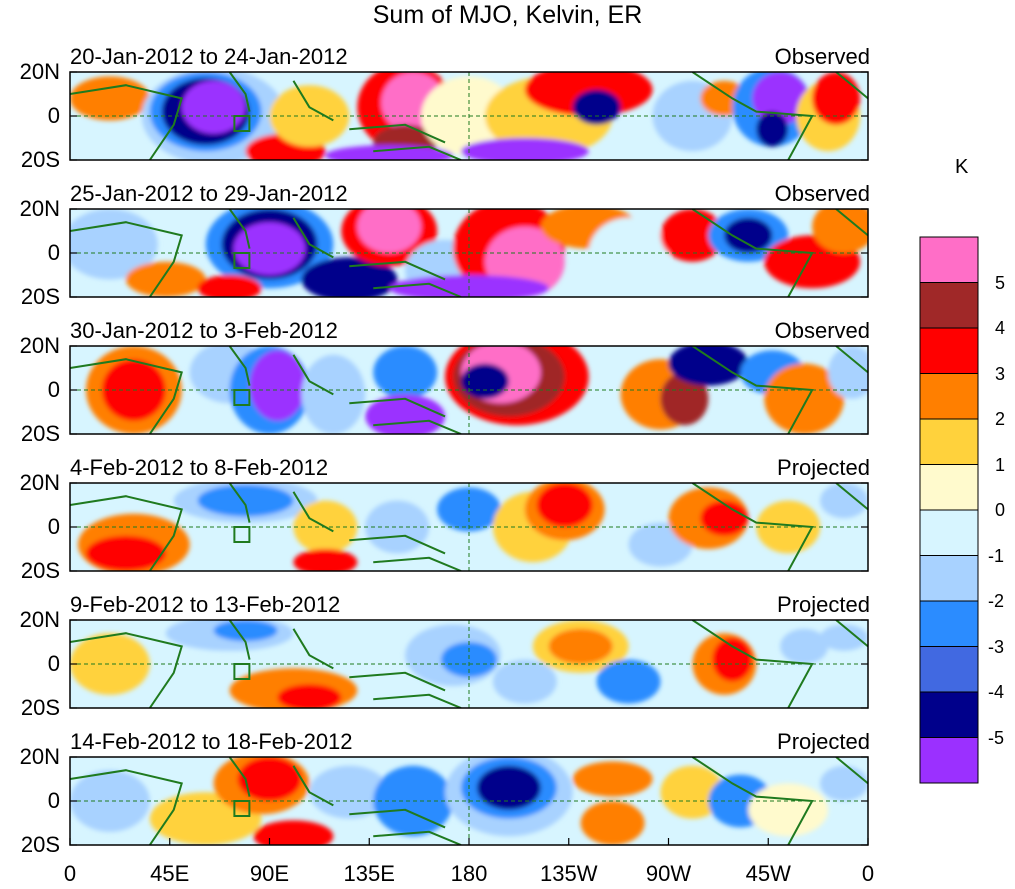 The height and width of the screenshot is (889, 1015). What do you see at coordinates (1000, 464) in the screenshot?
I see `colorbar-label: 1` at bounding box center [1000, 464].